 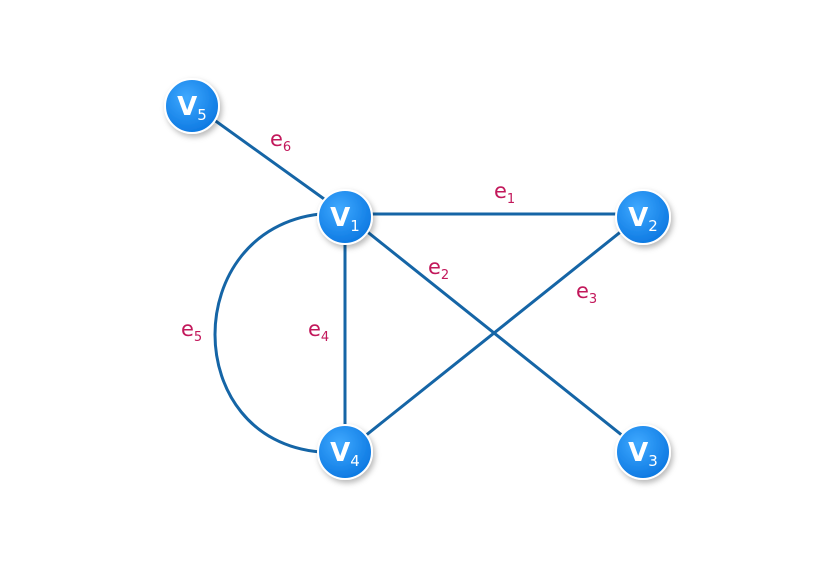 I want to click on edge-e6, so click(x=268, y=159).